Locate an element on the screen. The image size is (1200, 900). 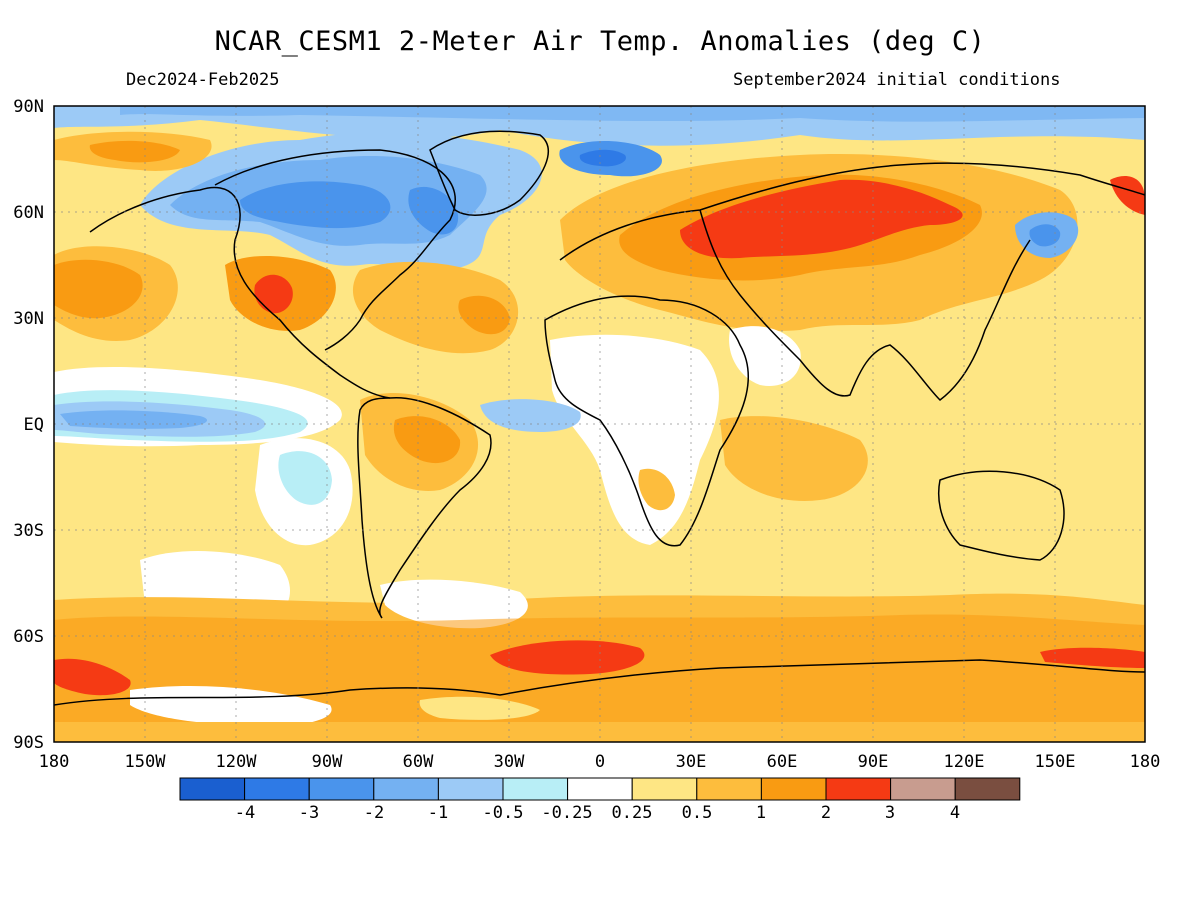
lon-label: 150W is located at coordinates (146, 762).